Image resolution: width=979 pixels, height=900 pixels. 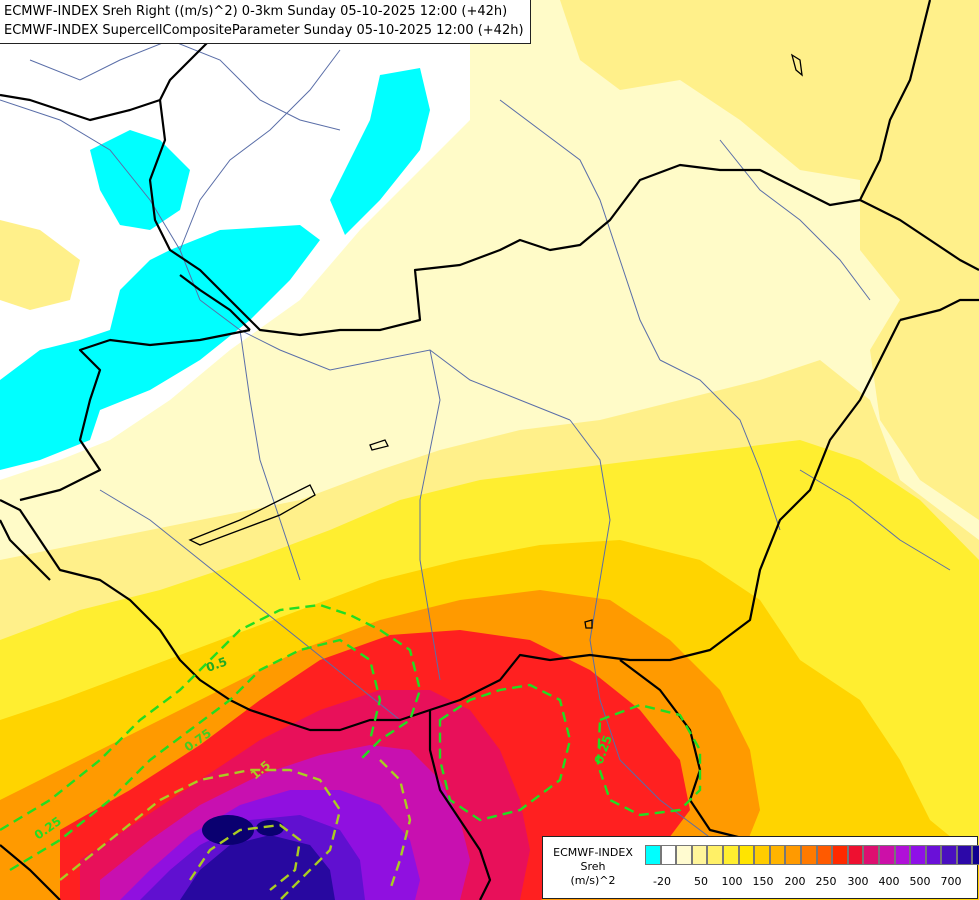 I want to click on legend-title: ECMWF-INDEX Sreh (m/s)^2, so click(x=593, y=867).